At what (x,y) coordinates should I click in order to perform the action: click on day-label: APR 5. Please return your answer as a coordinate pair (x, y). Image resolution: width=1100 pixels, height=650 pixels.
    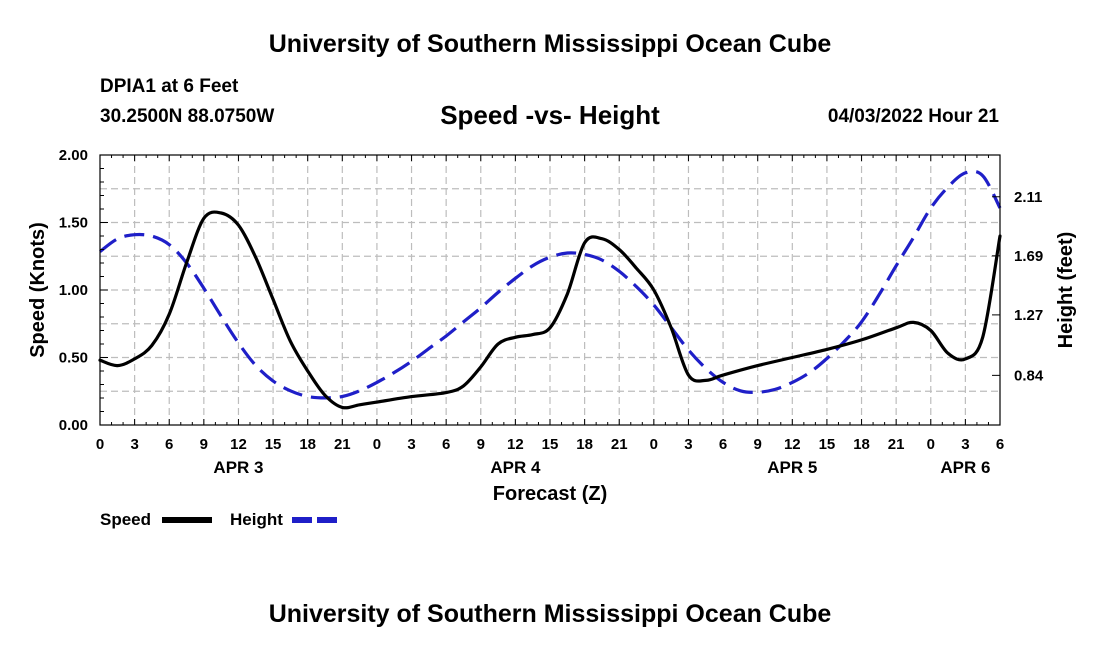
    Looking at the image, I should click on (792, 467).